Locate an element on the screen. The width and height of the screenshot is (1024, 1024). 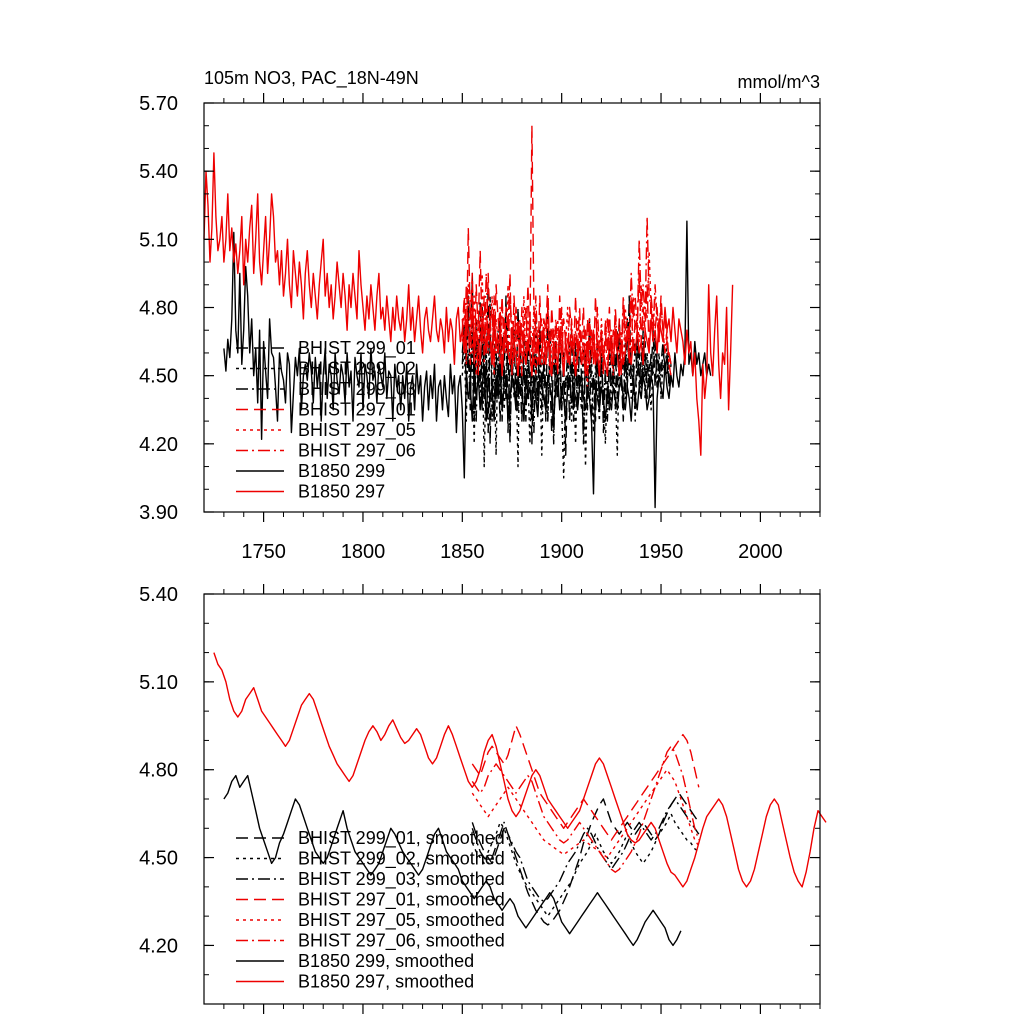
legend-label: BHIST 299_03 is located at coordinates (357, 389).